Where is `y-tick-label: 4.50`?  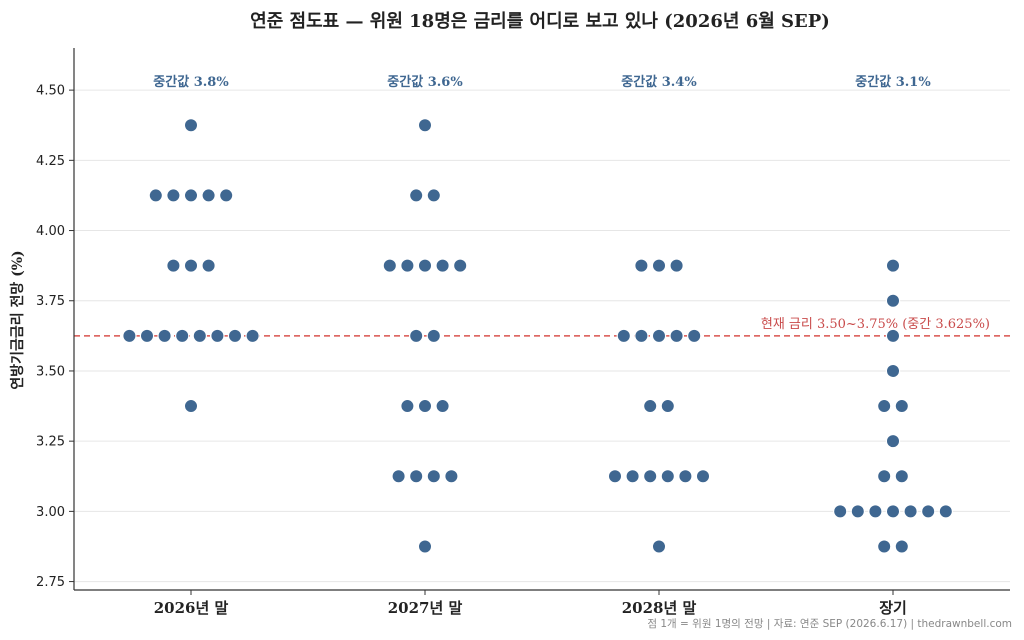
y-tick-label: 4.50 is located at coordinates (50, 91).